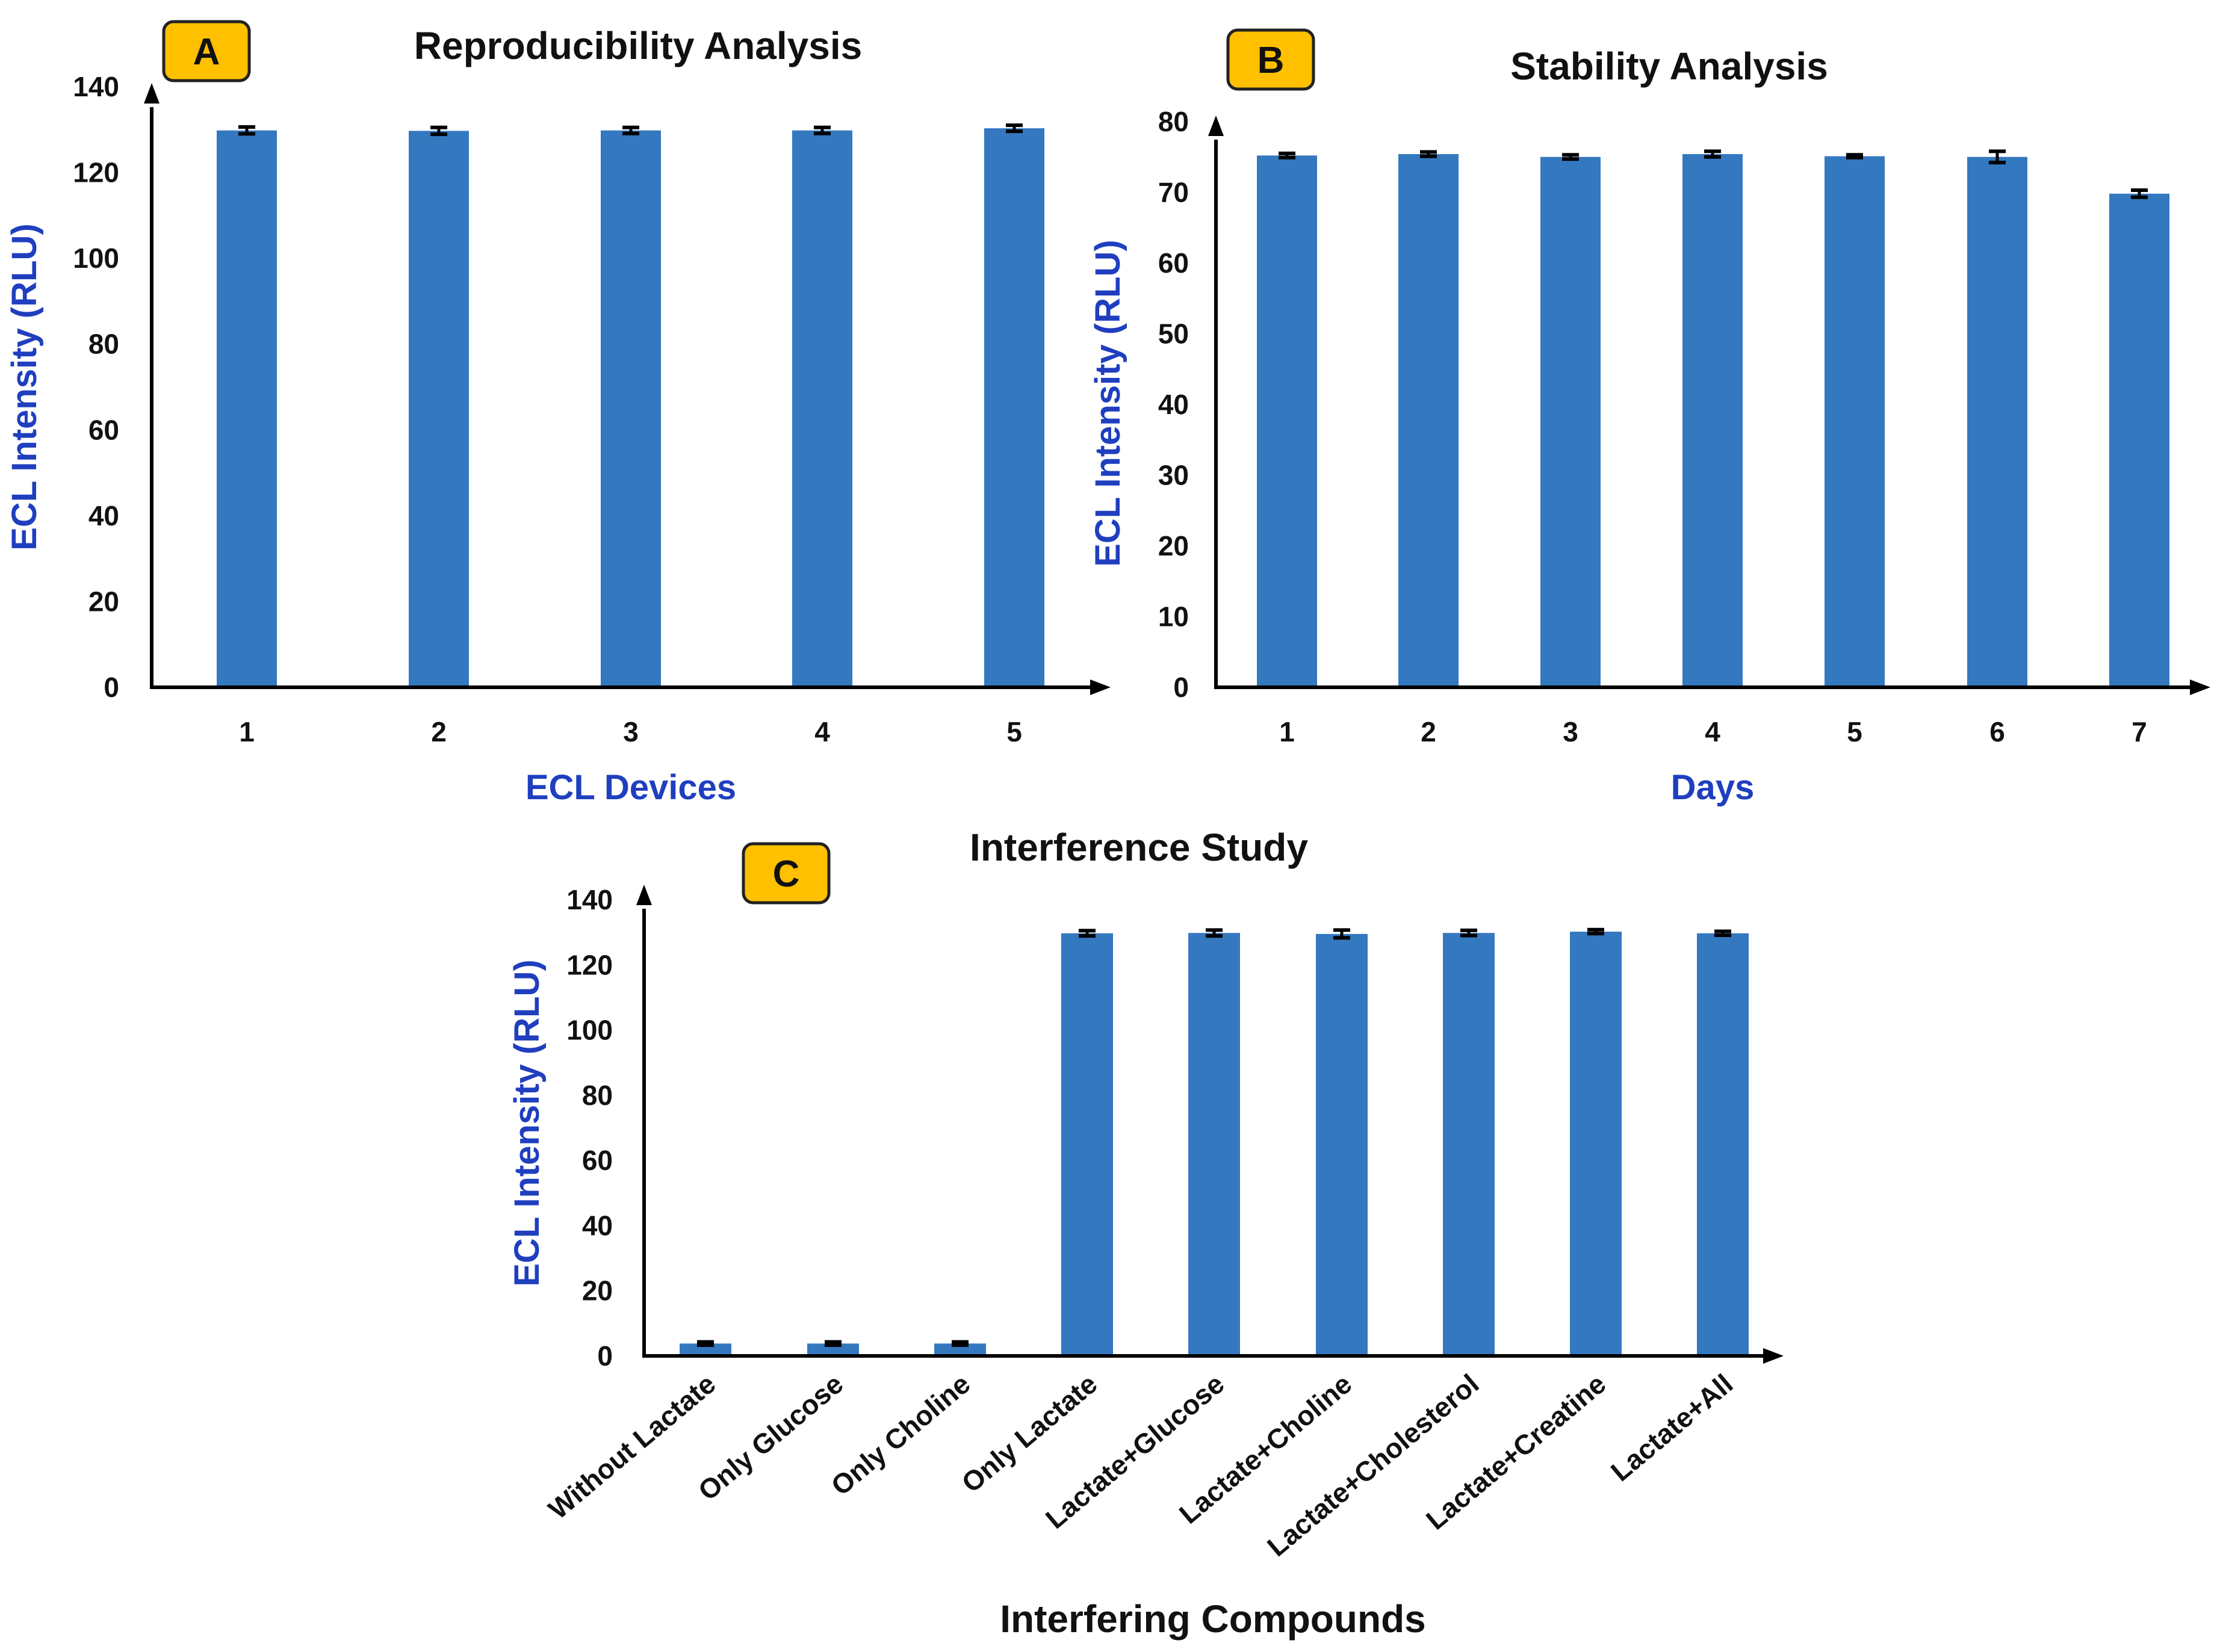 The height and width of the screenshot is (1652, 2220). I want to click on panel-badge-b: B, so click(1270, 59).